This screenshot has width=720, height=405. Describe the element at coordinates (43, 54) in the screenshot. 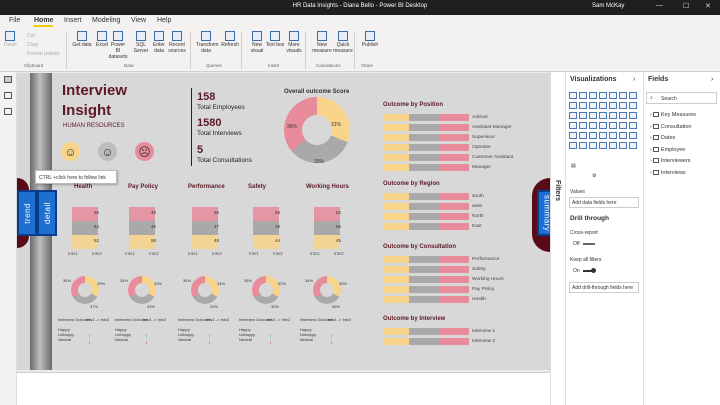

I see `format-painter-button: Format painter` at that location.